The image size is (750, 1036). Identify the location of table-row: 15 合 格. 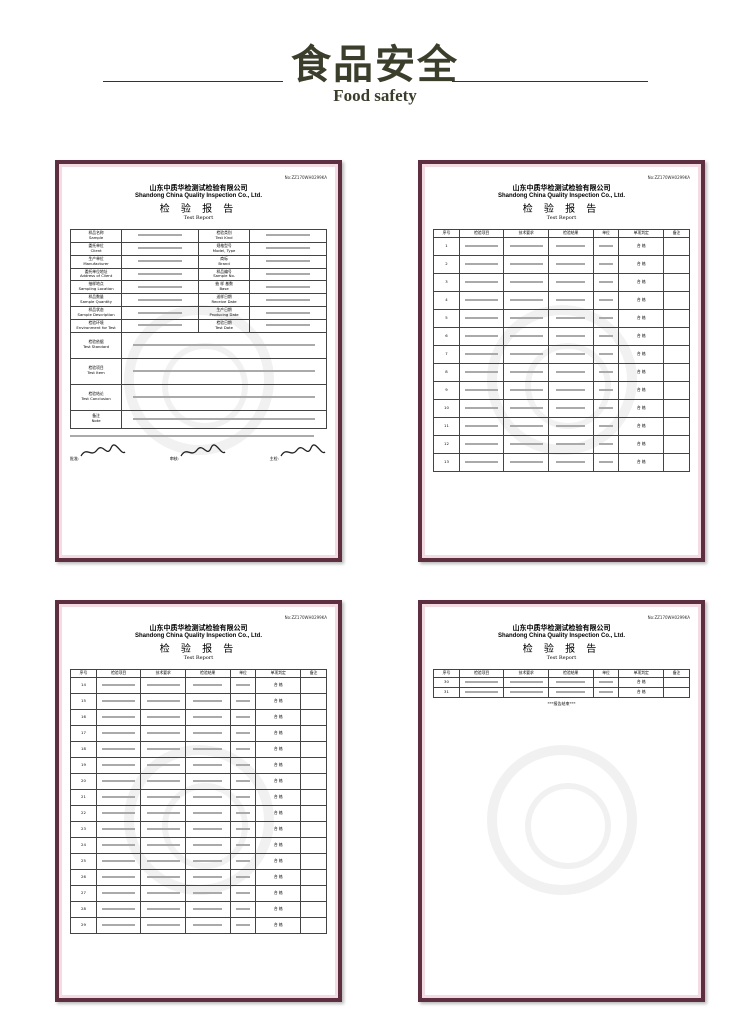
(198, 701).